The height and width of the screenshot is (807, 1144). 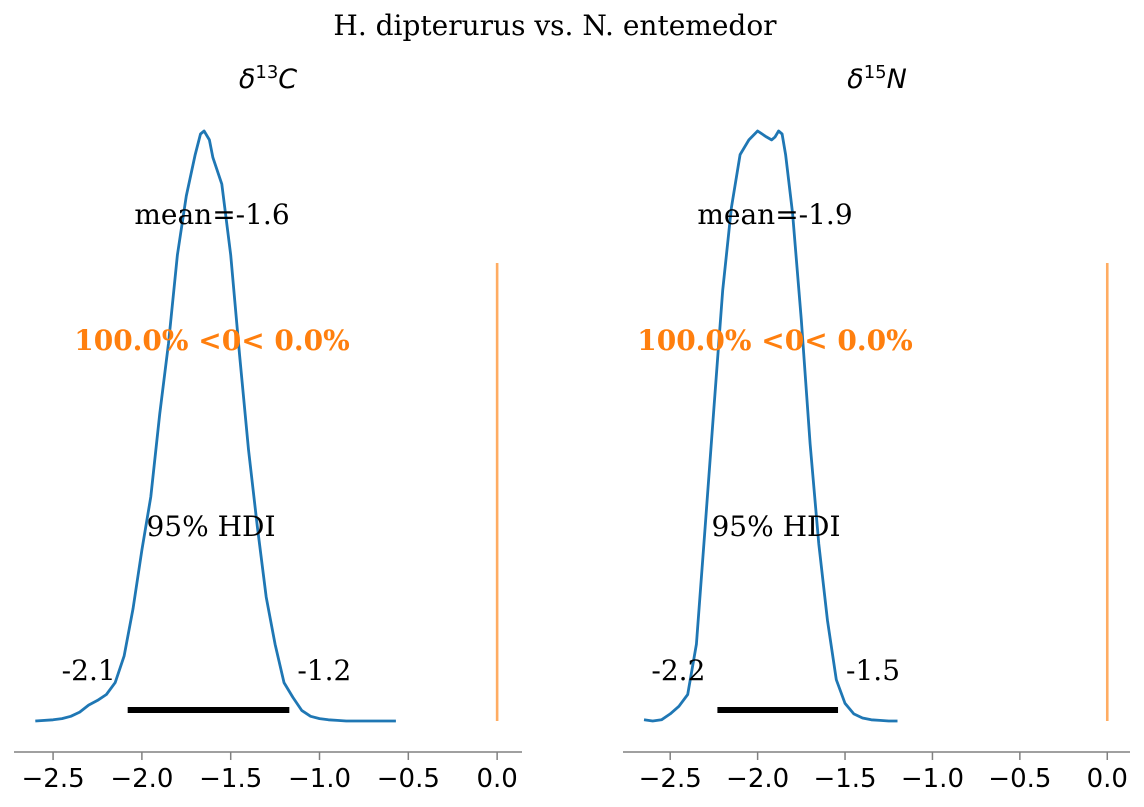 What do you see at coordinates (875, 72) in the screenshot?
I see `title-superscript: 15` at bounding box center [875, 72].